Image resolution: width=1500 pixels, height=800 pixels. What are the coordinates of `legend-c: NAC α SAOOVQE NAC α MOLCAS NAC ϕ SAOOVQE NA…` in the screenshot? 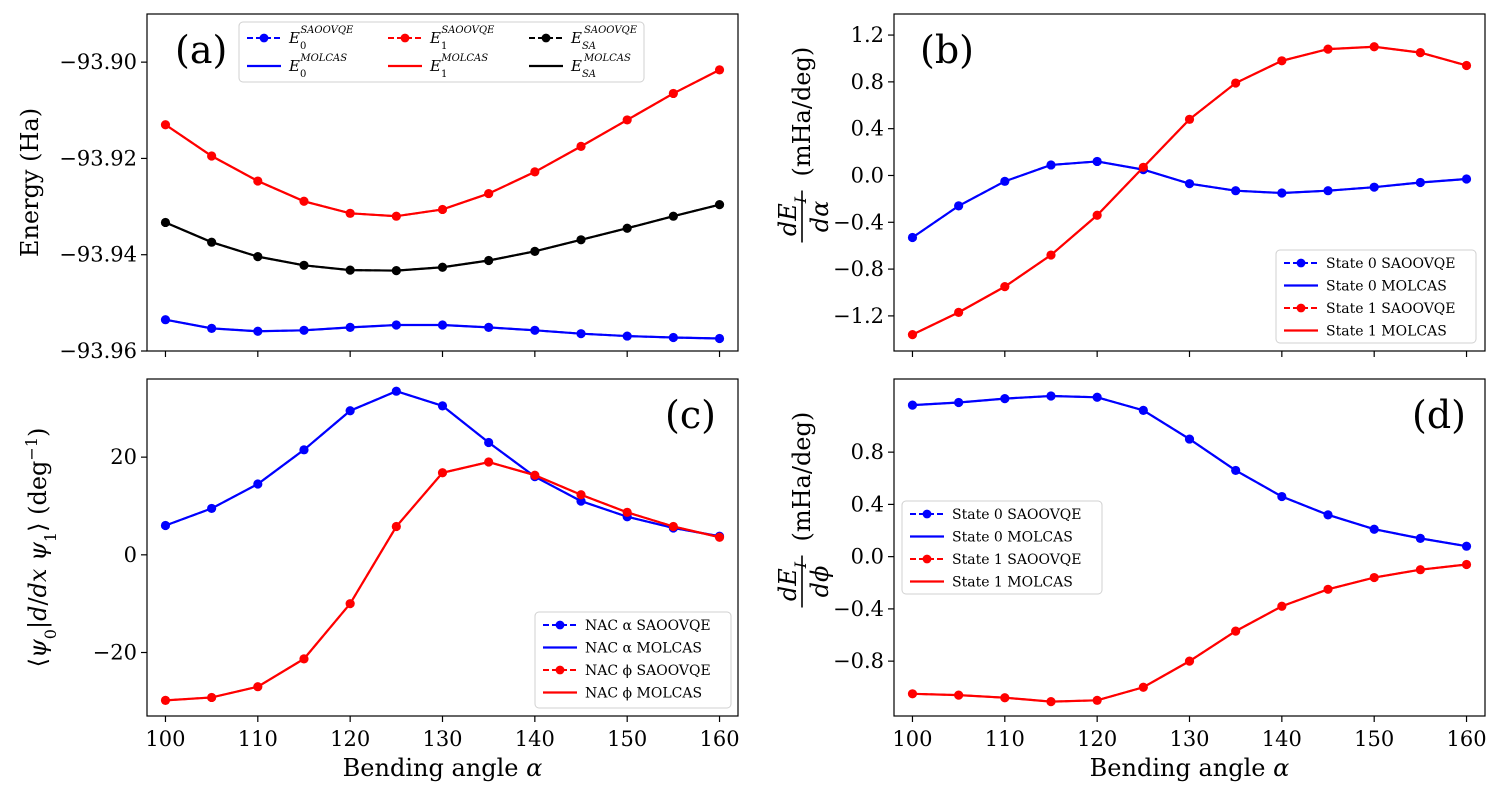 It's located at (633, 660).